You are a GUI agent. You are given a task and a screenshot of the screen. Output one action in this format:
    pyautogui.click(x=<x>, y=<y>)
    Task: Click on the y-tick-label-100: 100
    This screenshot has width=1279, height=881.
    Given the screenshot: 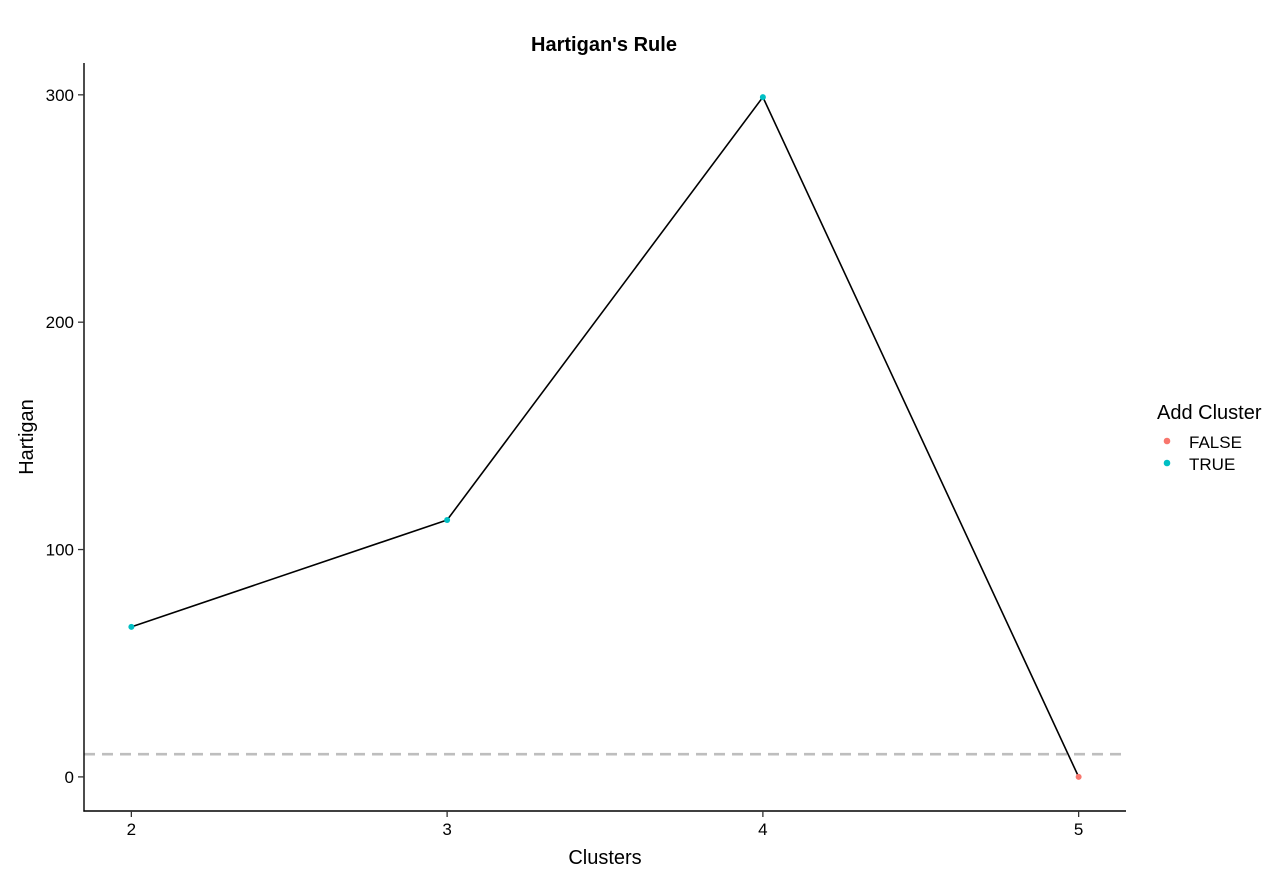 What is the action you would take?
    pyautogui.click(x=60, y=550)
    